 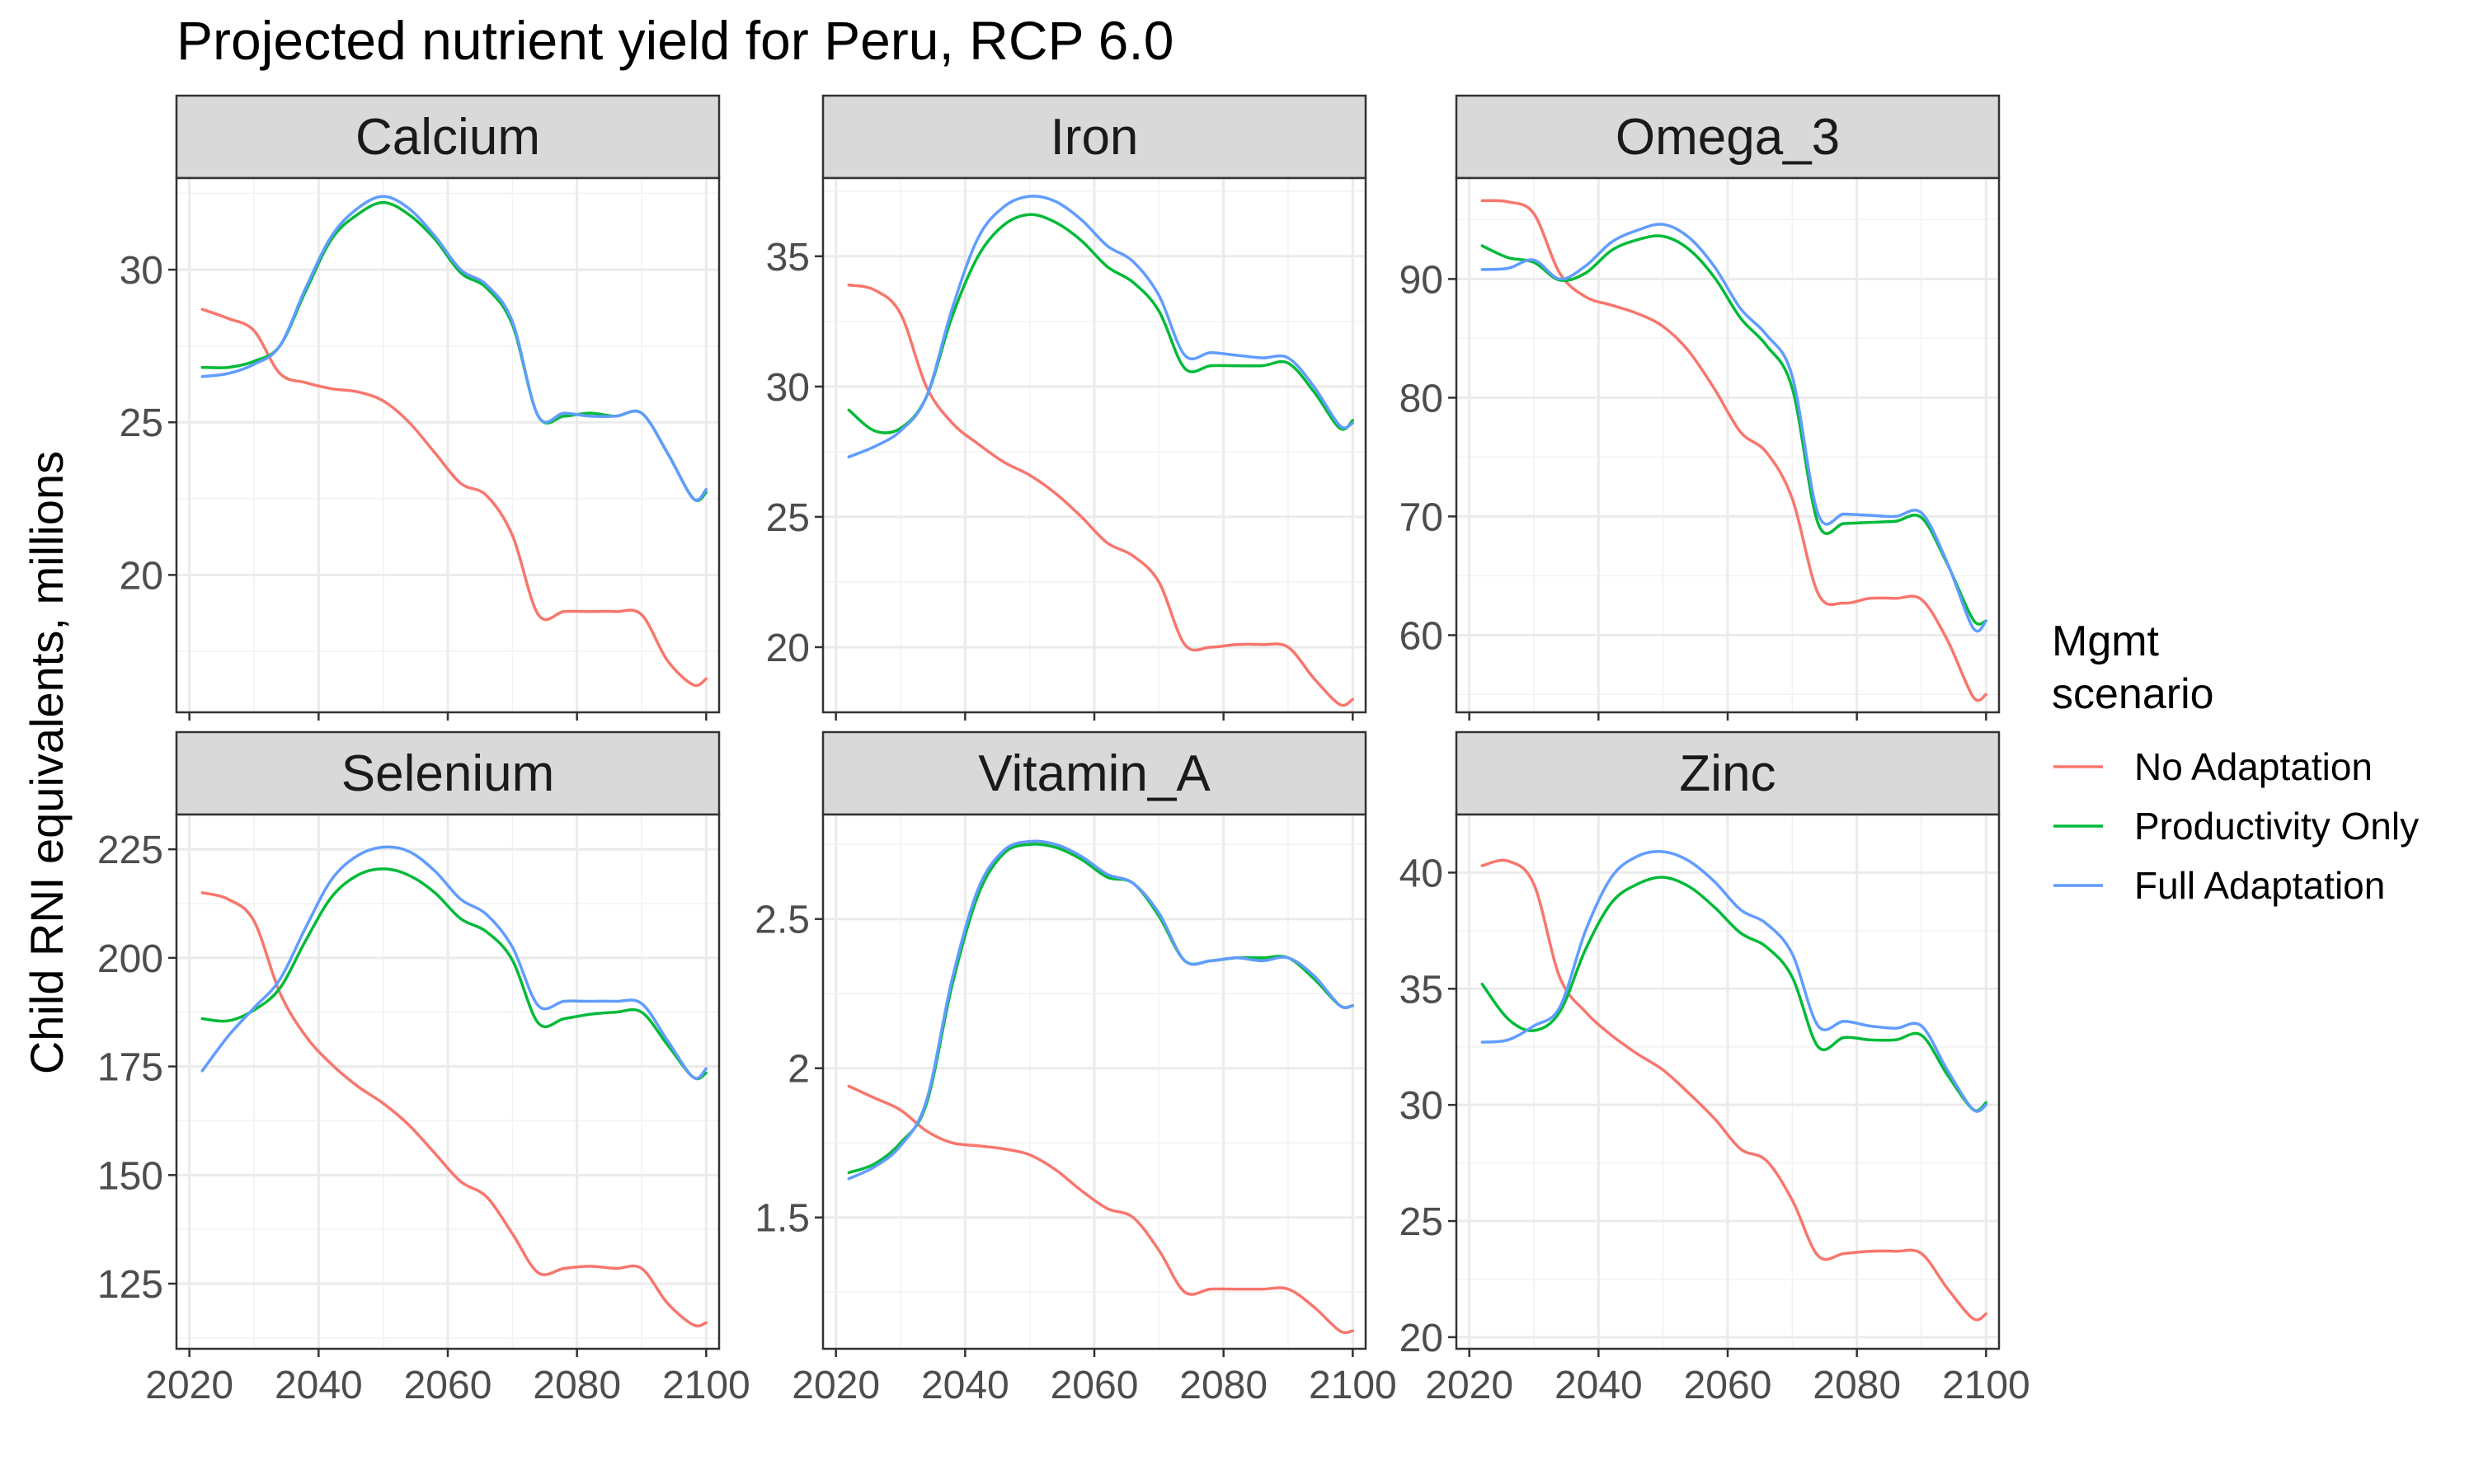 I want to click on y-tick-label: 150, so click(x=130, y=1176).